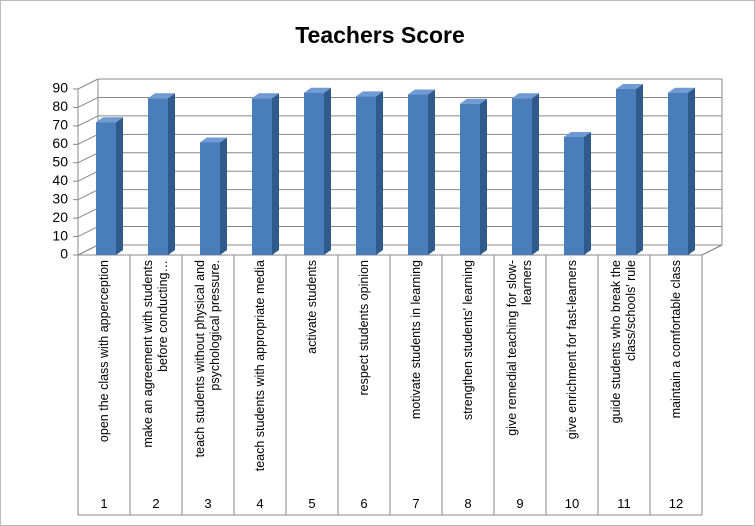 The width and height of the screenshot is (755, 526). I want to click on x-tick-label: 8, so click(468, 503).